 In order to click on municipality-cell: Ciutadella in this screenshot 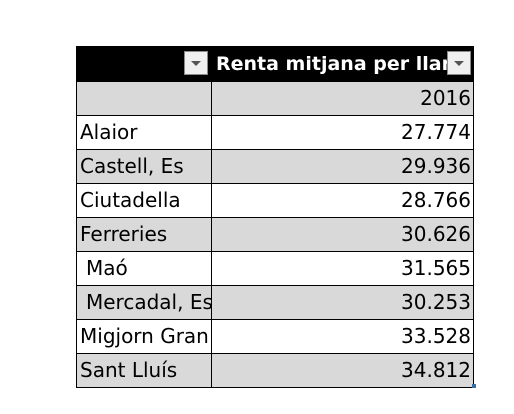, I will do `click(144, 200)`.